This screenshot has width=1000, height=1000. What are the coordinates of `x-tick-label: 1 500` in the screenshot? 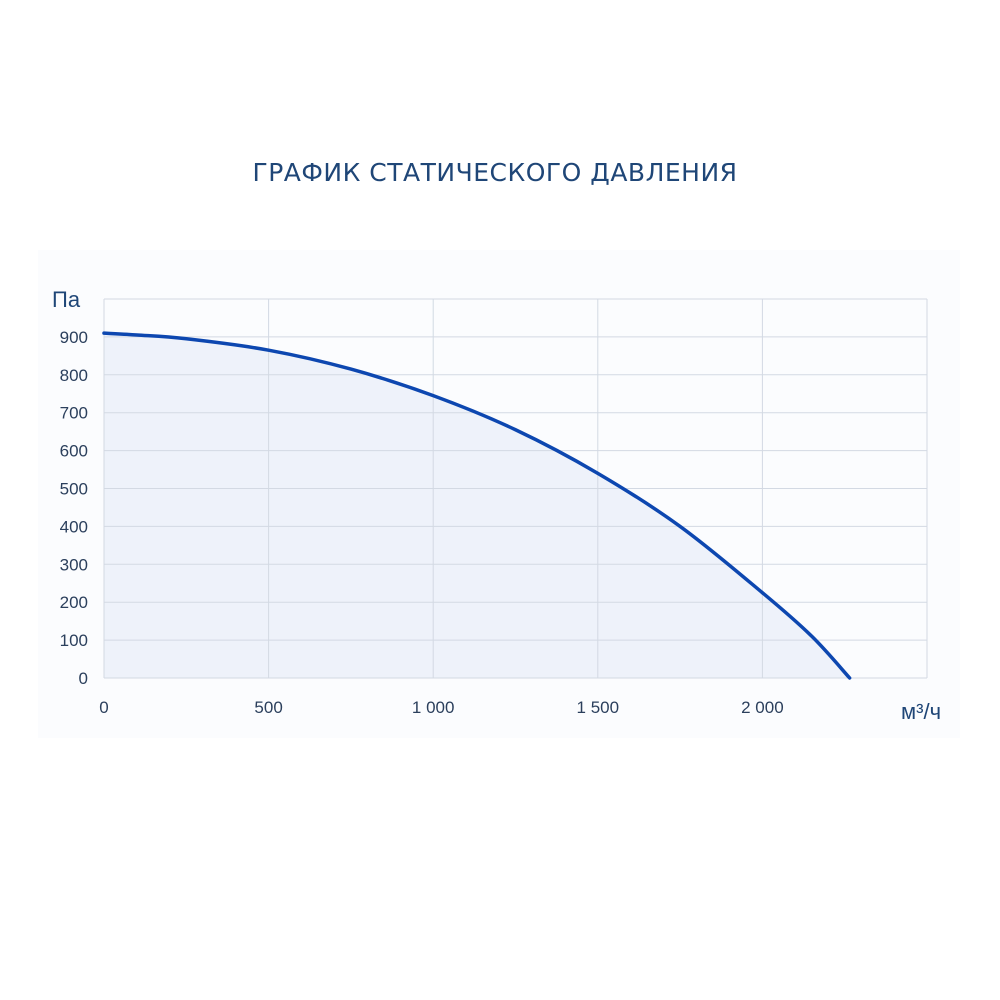 It's located at (598, 707).